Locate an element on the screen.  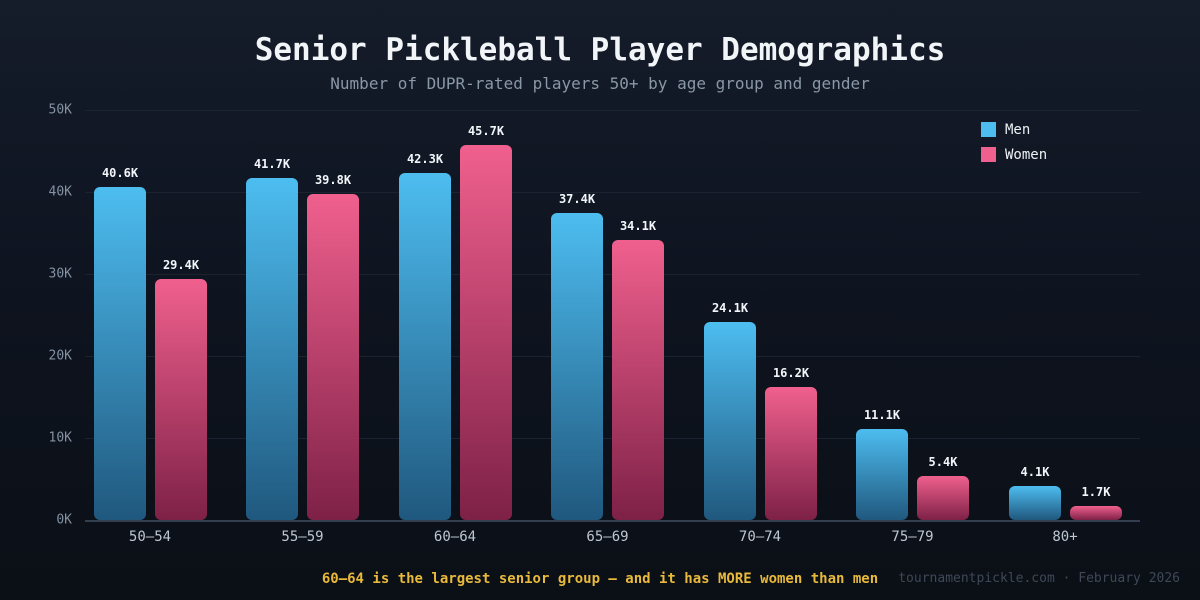
footer-attribution: tournamentpickle.com · February 2026 is located at coordinates (1039, 578).